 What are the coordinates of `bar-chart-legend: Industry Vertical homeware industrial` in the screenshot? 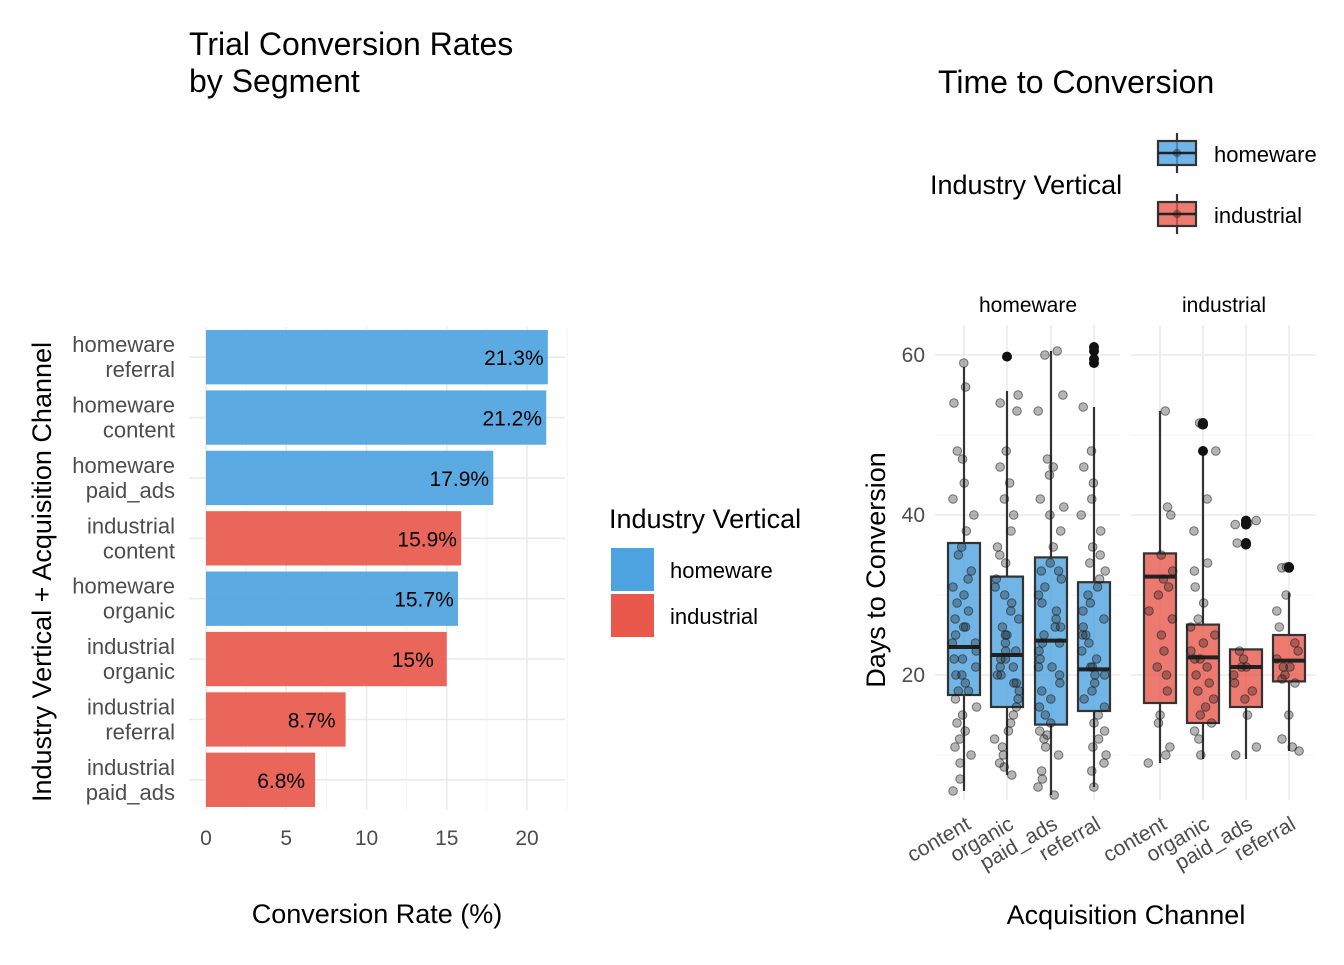 It's located at (705, 570).